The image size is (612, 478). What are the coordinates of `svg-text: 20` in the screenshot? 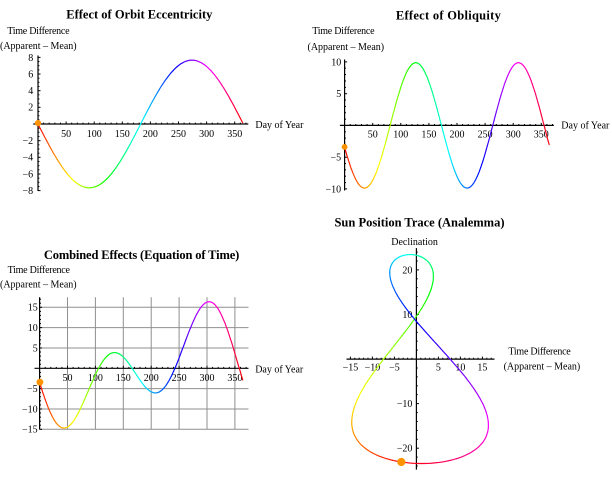 It's located at (407, 270).